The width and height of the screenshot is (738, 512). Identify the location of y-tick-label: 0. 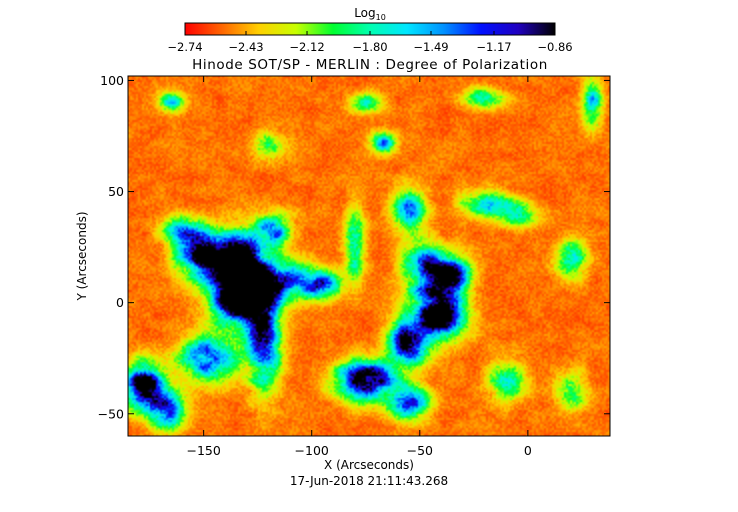
(120, 302).